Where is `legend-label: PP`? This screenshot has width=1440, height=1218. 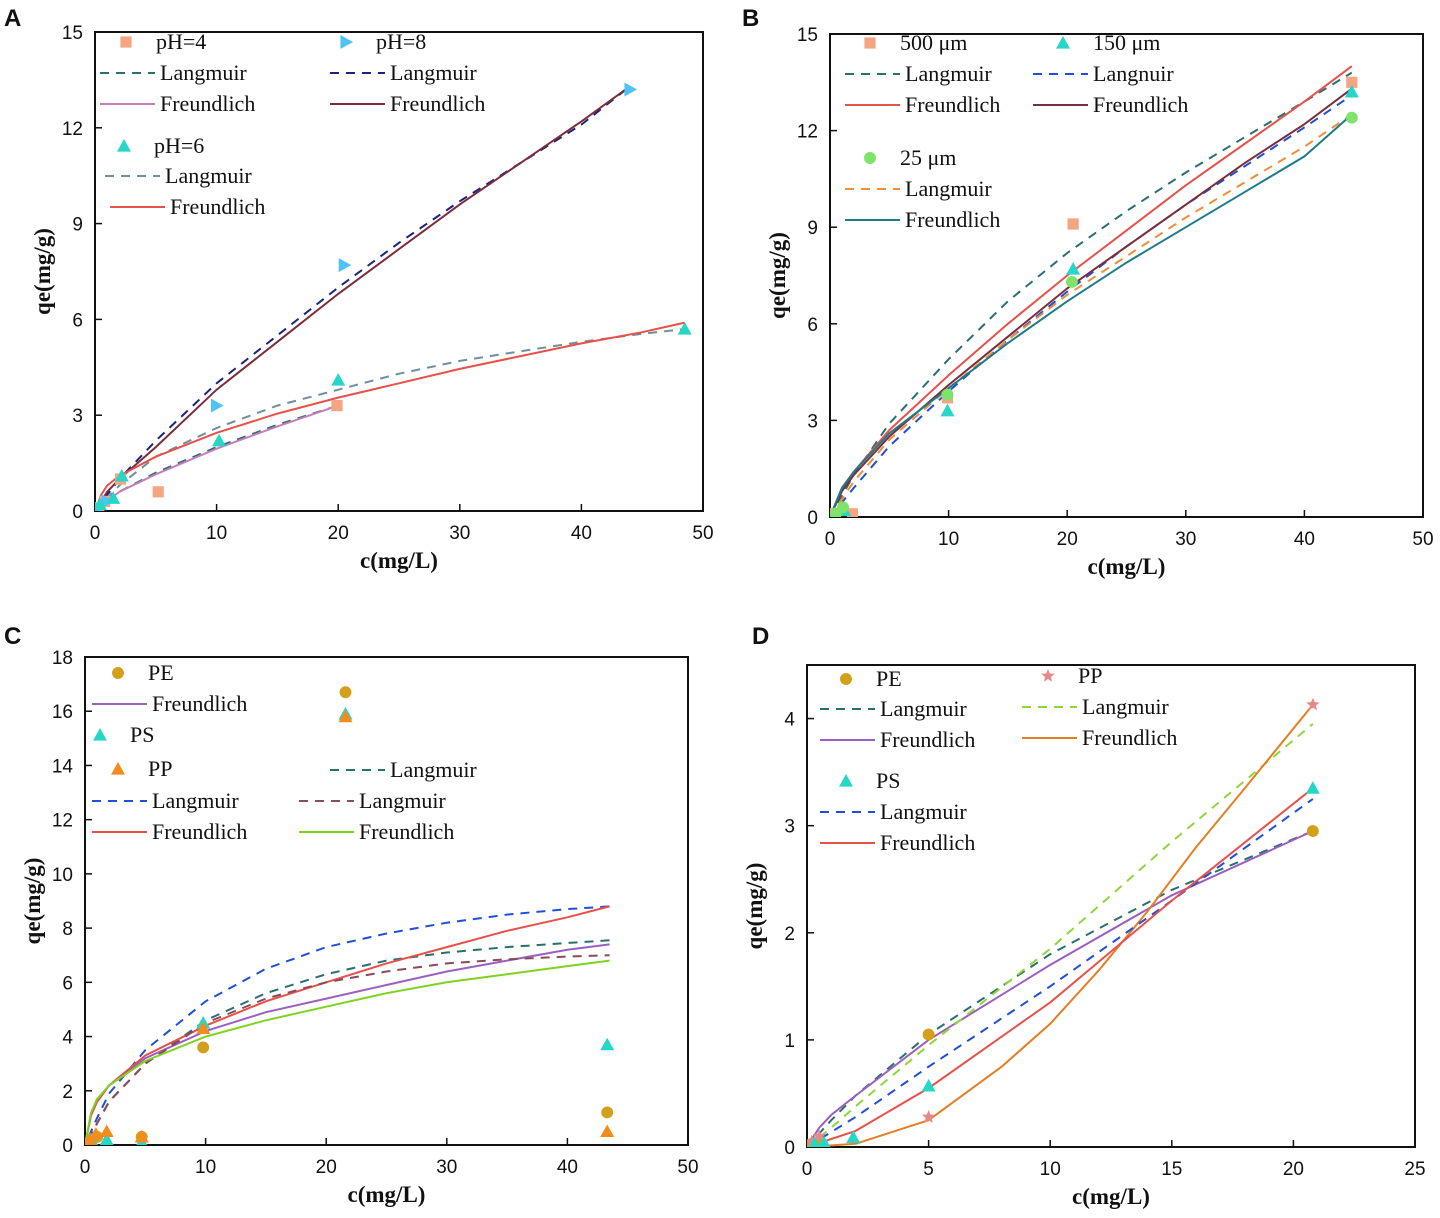
legend-label: PP is located at coordinates (160, 768).